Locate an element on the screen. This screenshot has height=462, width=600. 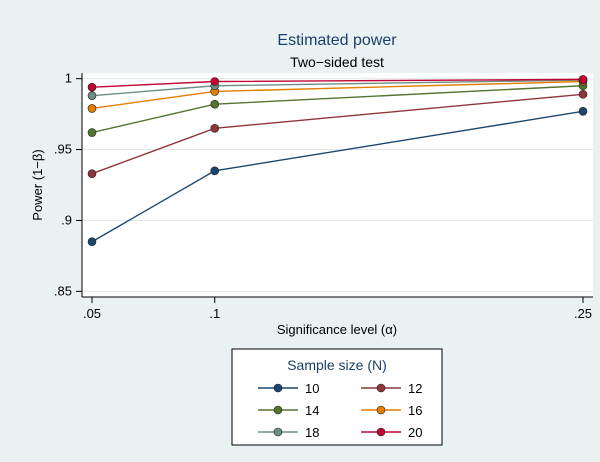
y-tick-label: .95 is located at coordinates (63, 149).